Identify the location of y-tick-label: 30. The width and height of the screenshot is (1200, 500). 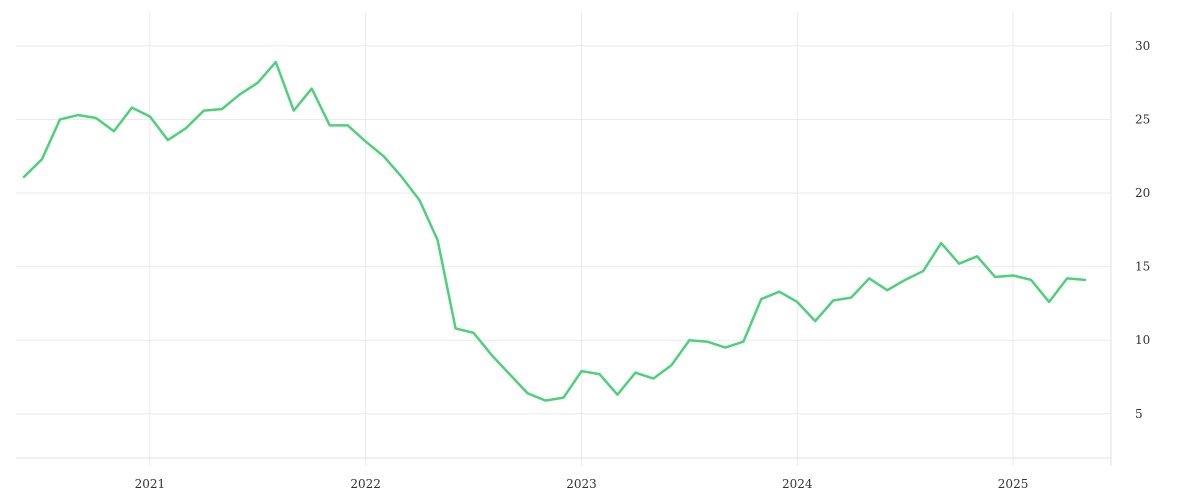
(1142, 46).